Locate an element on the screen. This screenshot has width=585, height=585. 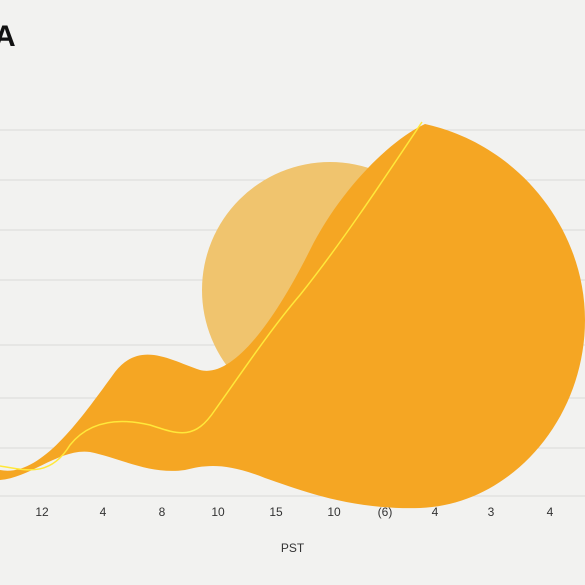
x-tick-label: 8 is located at coordinates (162, 512).